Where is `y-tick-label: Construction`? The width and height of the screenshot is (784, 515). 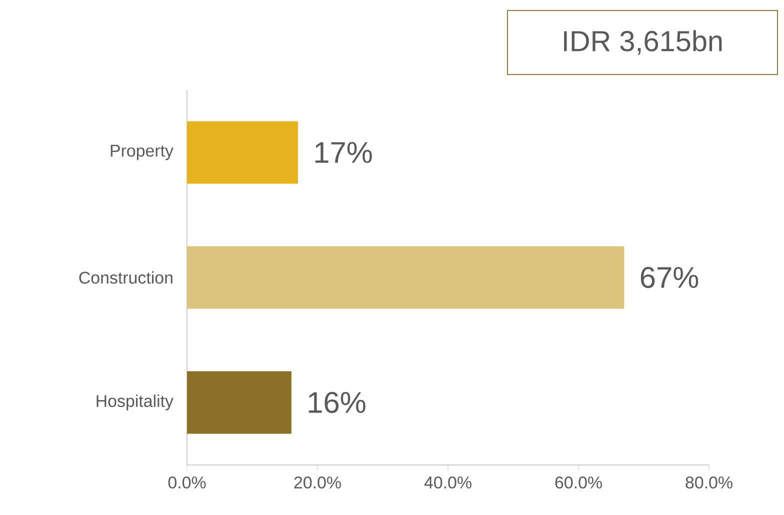
y-tick-label: Construction is located at coordinates (125, 277).